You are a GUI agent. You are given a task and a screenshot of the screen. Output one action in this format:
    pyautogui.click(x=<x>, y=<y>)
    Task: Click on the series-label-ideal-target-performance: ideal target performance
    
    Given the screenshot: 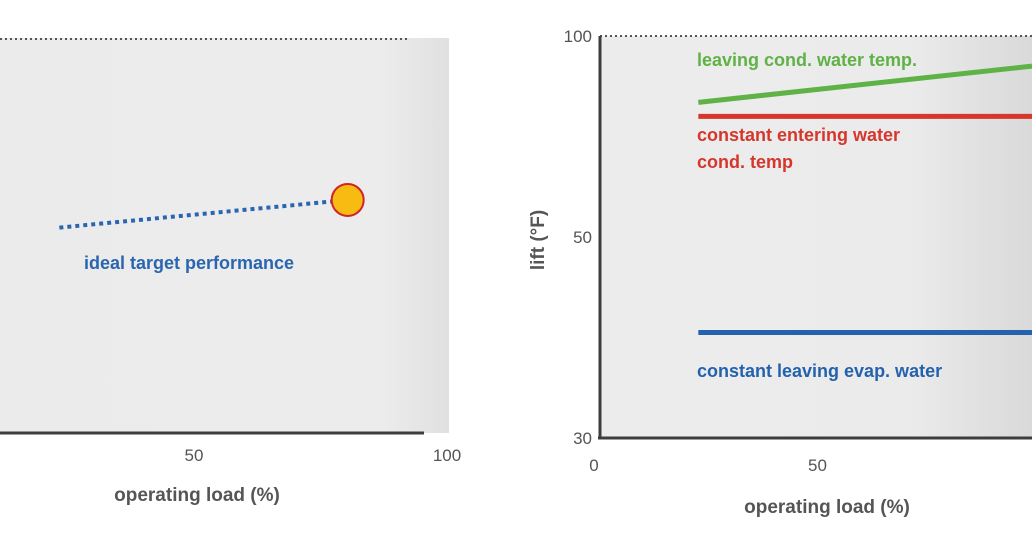 What is the action you would take?
    pyautogui.click(x=189, y=263)
    